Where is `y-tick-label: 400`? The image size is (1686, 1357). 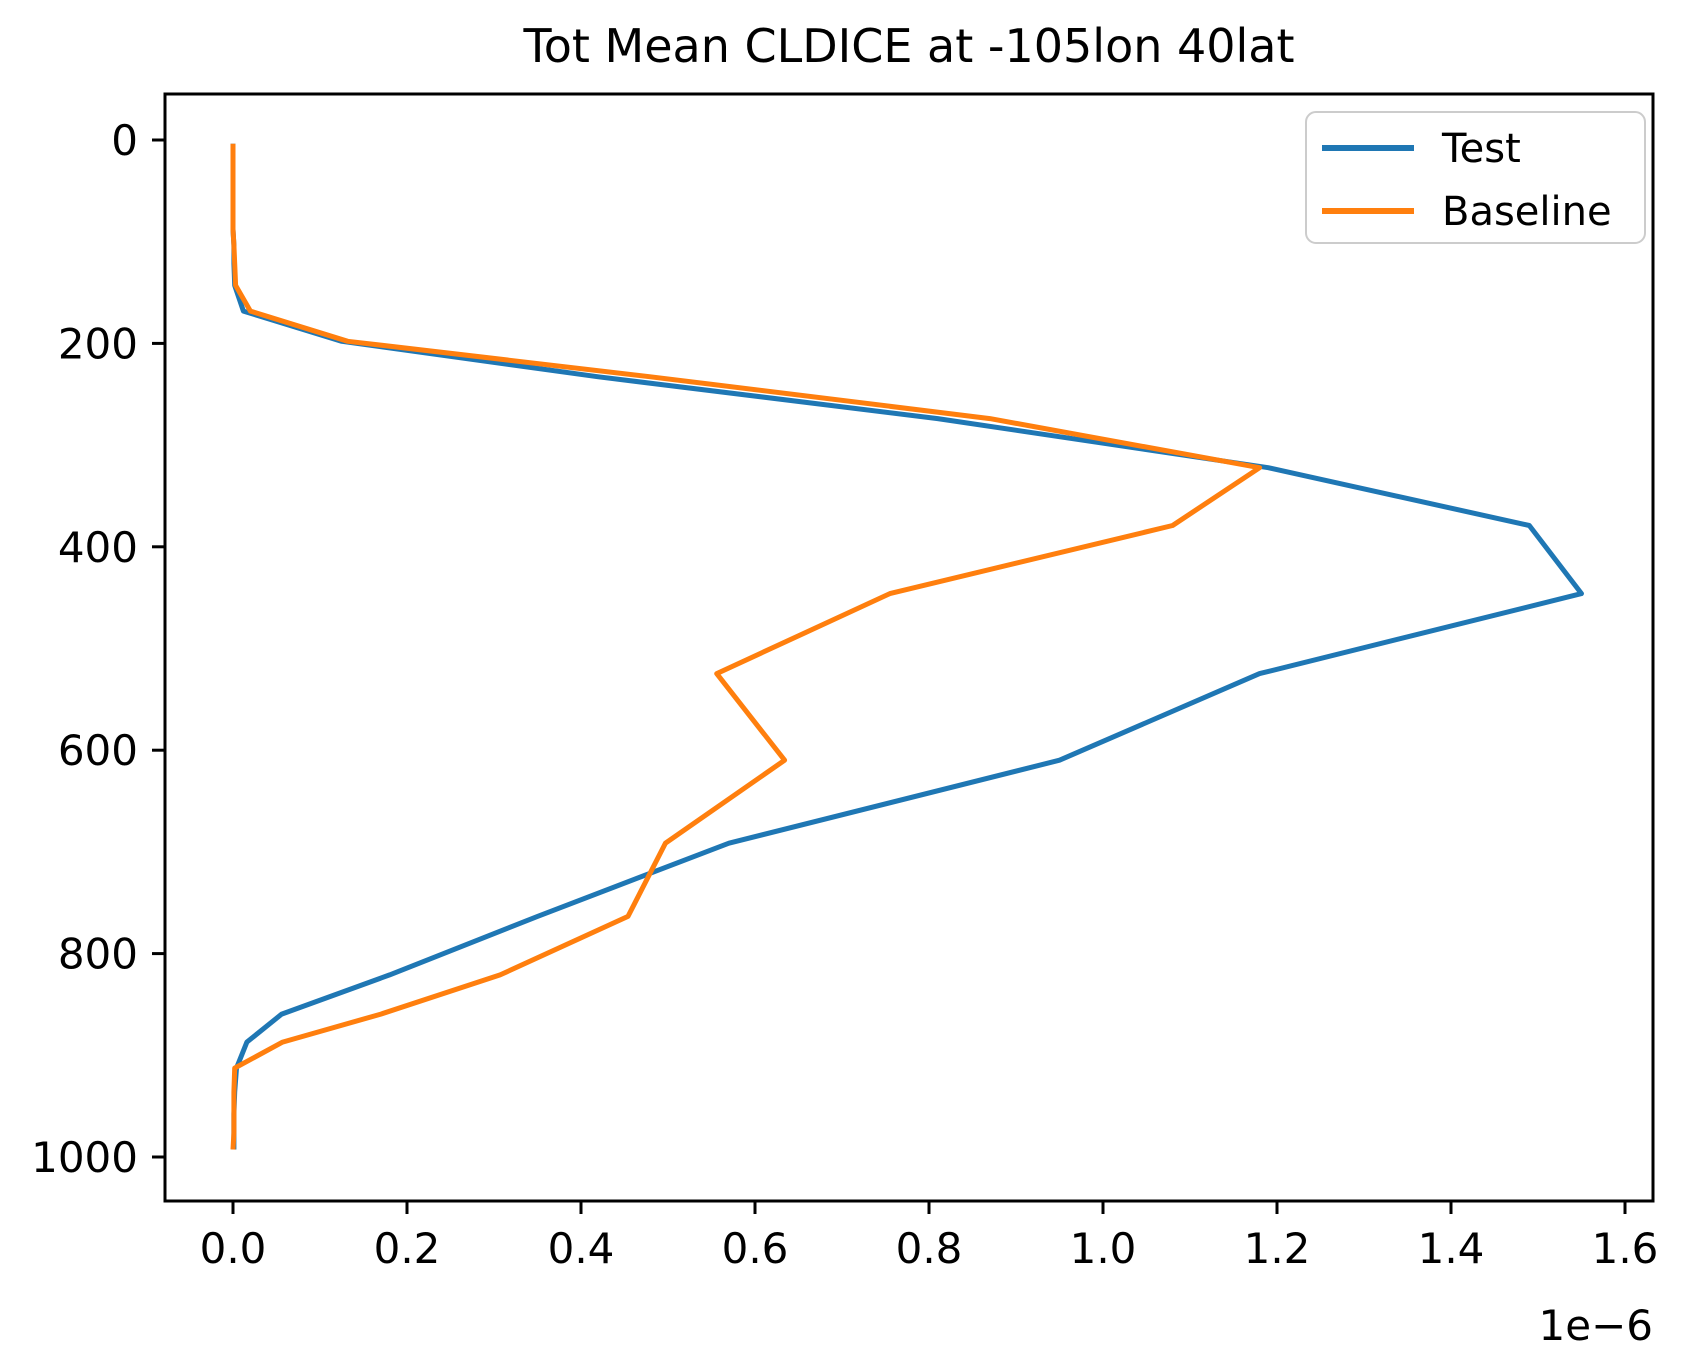 y-tick-label: 400 is located at coordinates (98, 547).